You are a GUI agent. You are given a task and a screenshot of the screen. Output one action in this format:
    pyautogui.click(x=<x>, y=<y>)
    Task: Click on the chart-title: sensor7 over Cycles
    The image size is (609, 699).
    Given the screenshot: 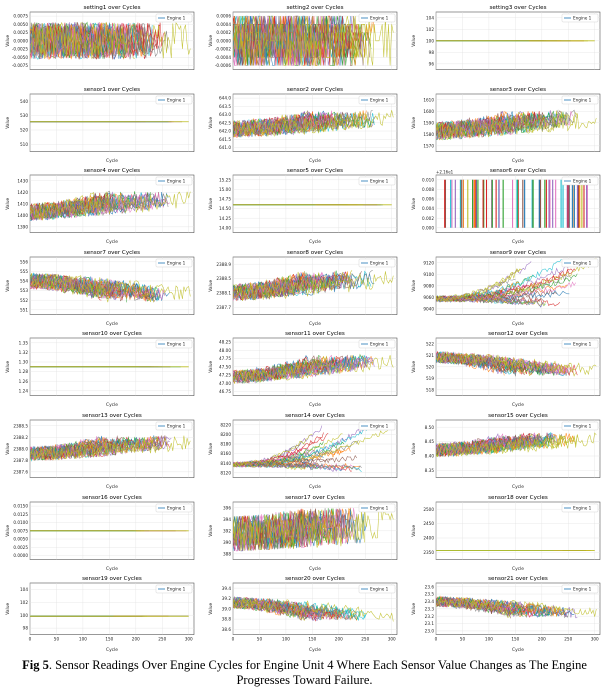 What is the action you would take?
    pyautogui.click(x=112, y=253)
    